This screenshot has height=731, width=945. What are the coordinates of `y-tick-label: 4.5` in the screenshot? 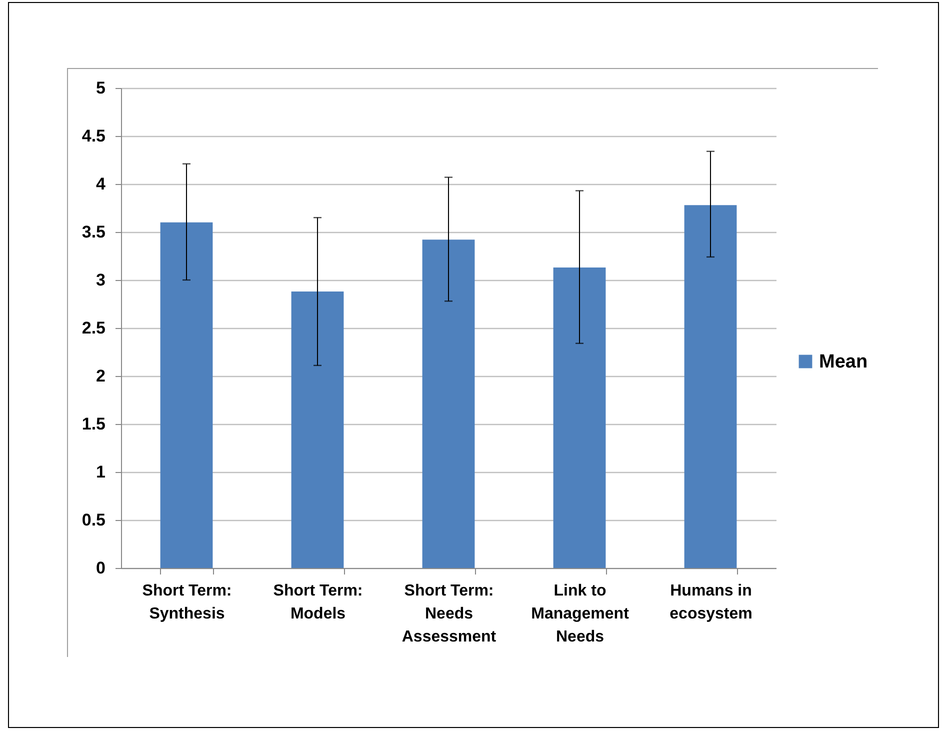 It's located at (94, 136).